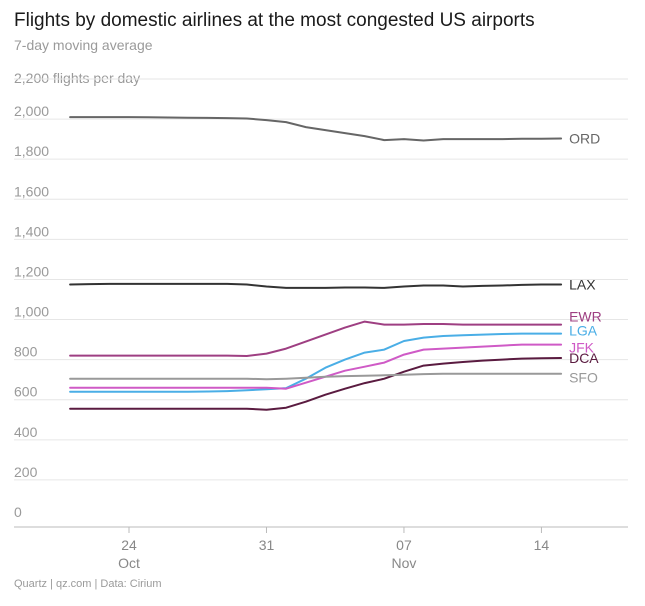 This screenshot has width=645, height=606. I want to click on series-line-ewr, so click(316, 338).